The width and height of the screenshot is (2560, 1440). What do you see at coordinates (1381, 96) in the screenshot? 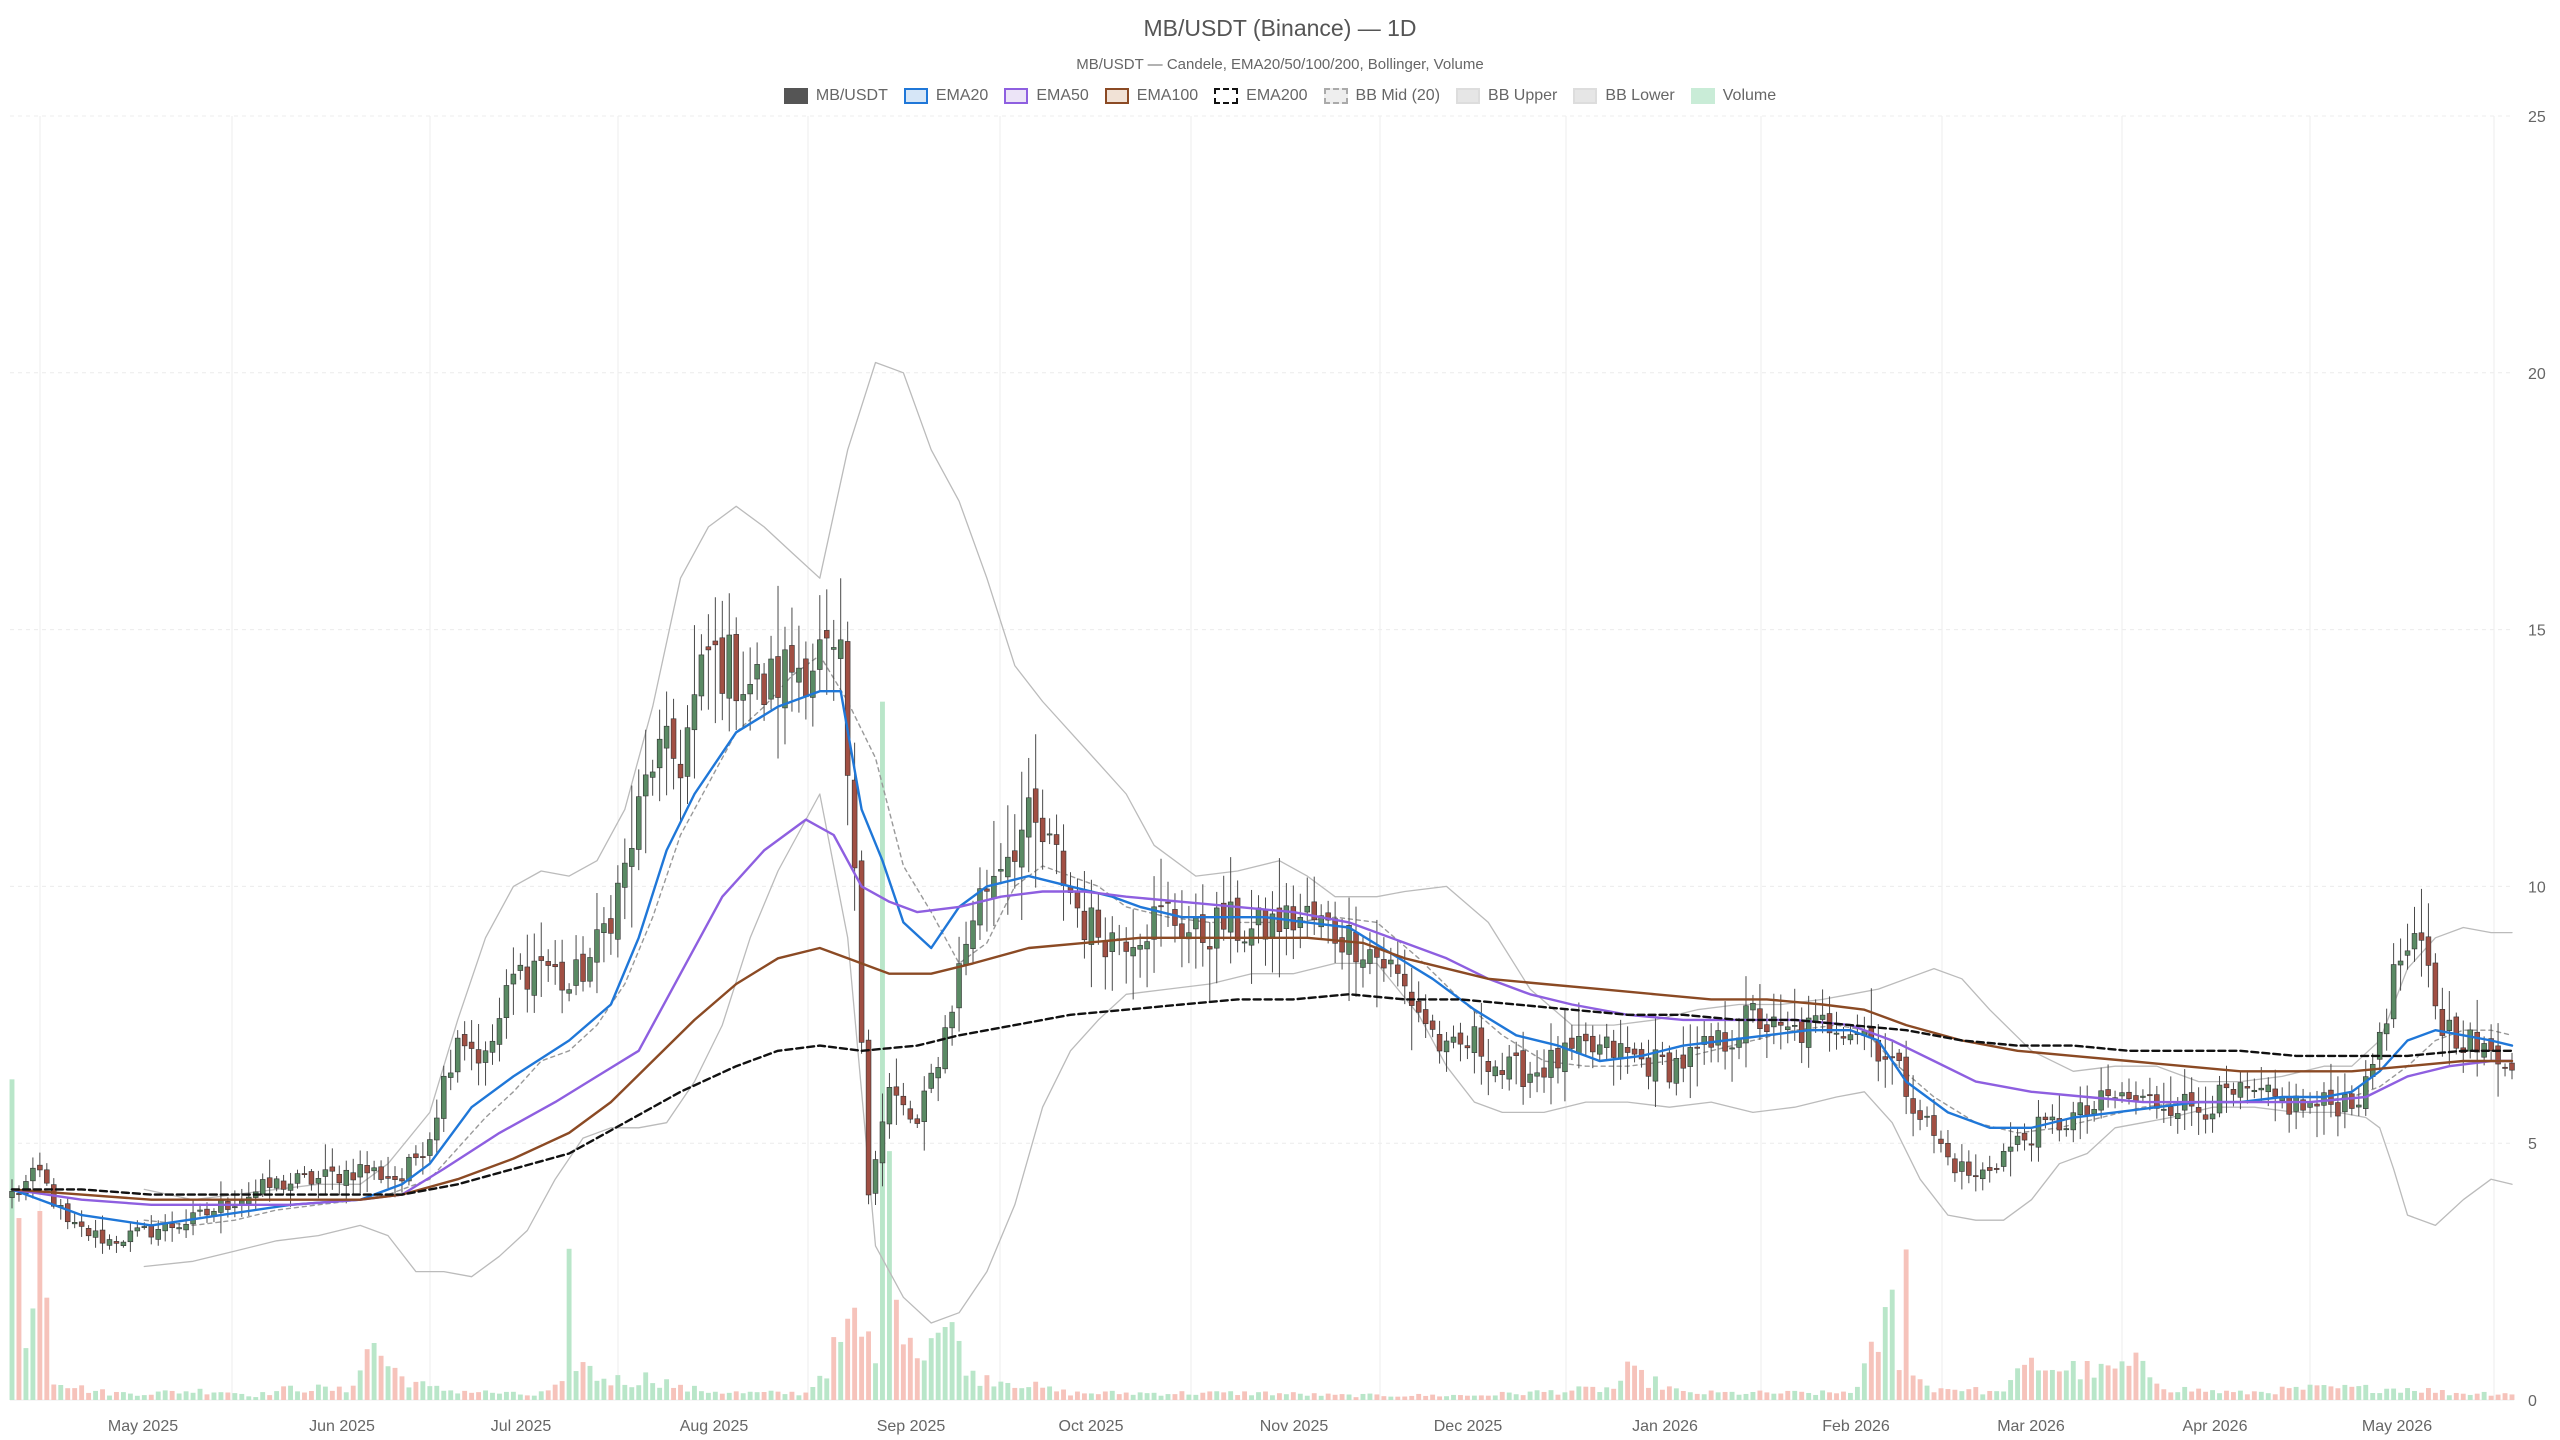
I see `legend-item-bb-mid-20: BB Mid (20)` at bounding box center [1381, 96].